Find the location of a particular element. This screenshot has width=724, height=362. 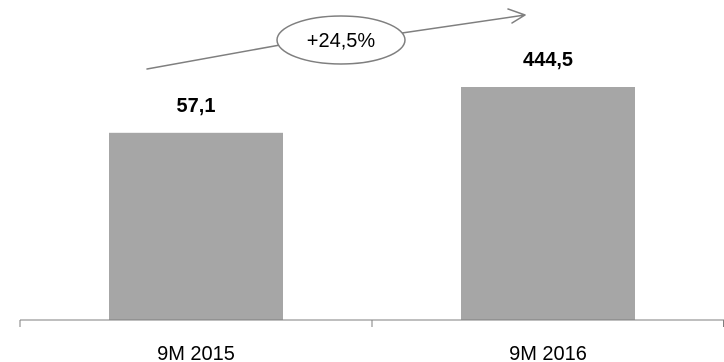

x-tick-label-2: 9M 2016 is located at coordinates (548, 352).